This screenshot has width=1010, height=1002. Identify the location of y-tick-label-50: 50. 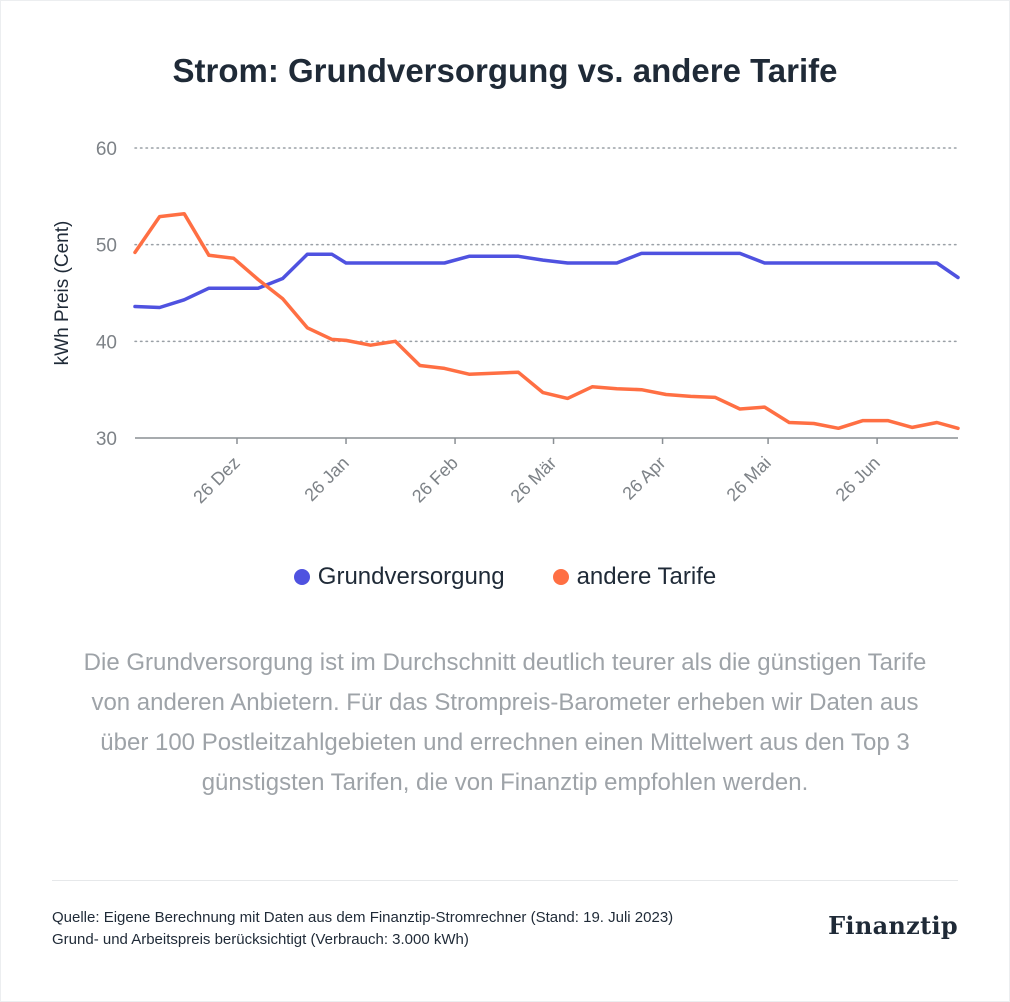
(106, 246).